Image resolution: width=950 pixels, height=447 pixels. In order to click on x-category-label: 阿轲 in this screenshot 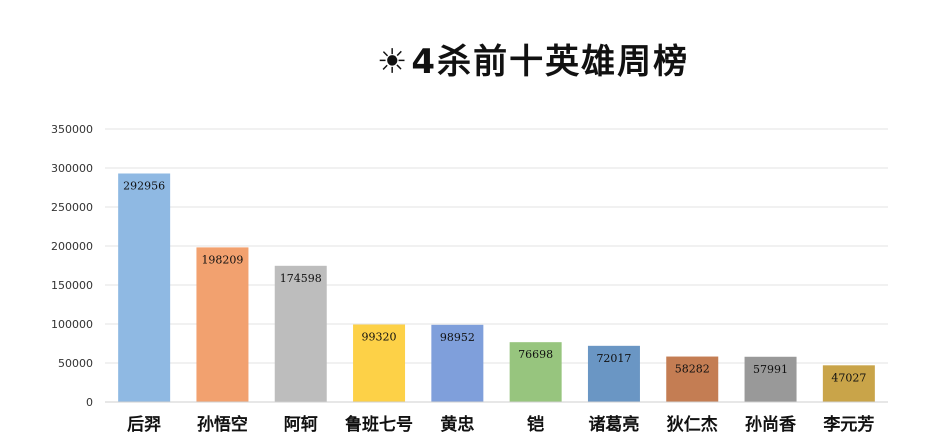, I will do `click(301, 424)`.